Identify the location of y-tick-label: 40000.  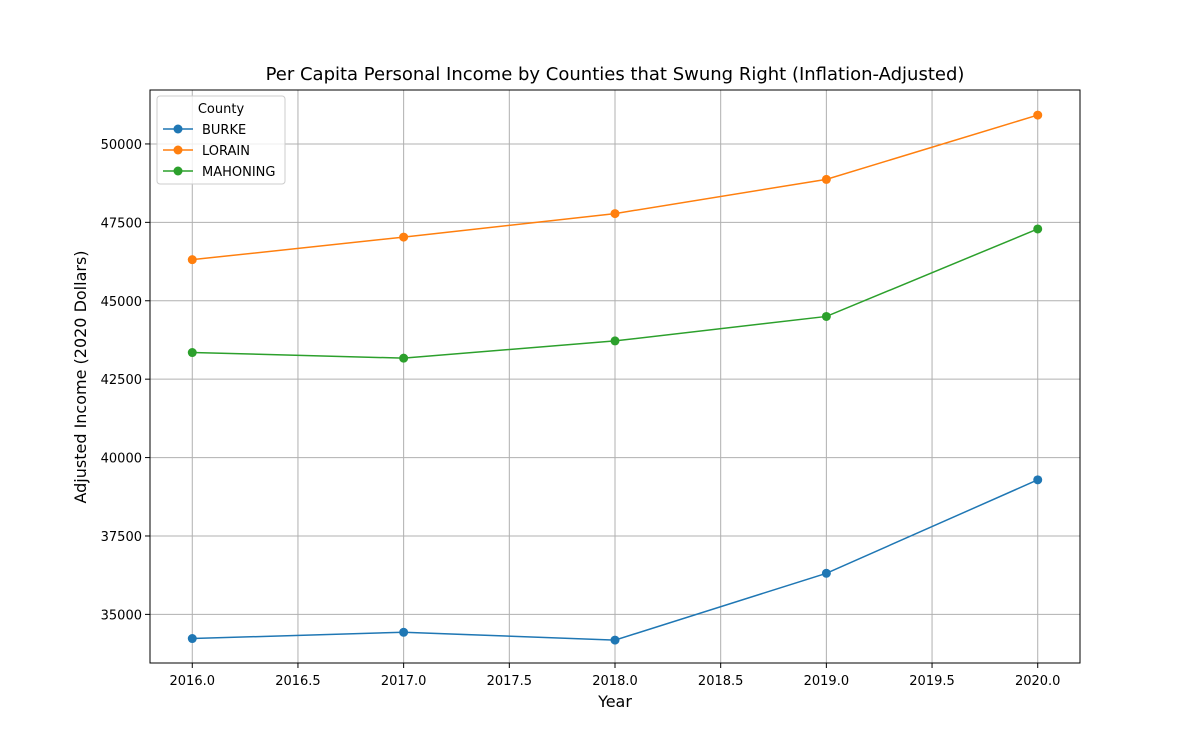
(121, 459).